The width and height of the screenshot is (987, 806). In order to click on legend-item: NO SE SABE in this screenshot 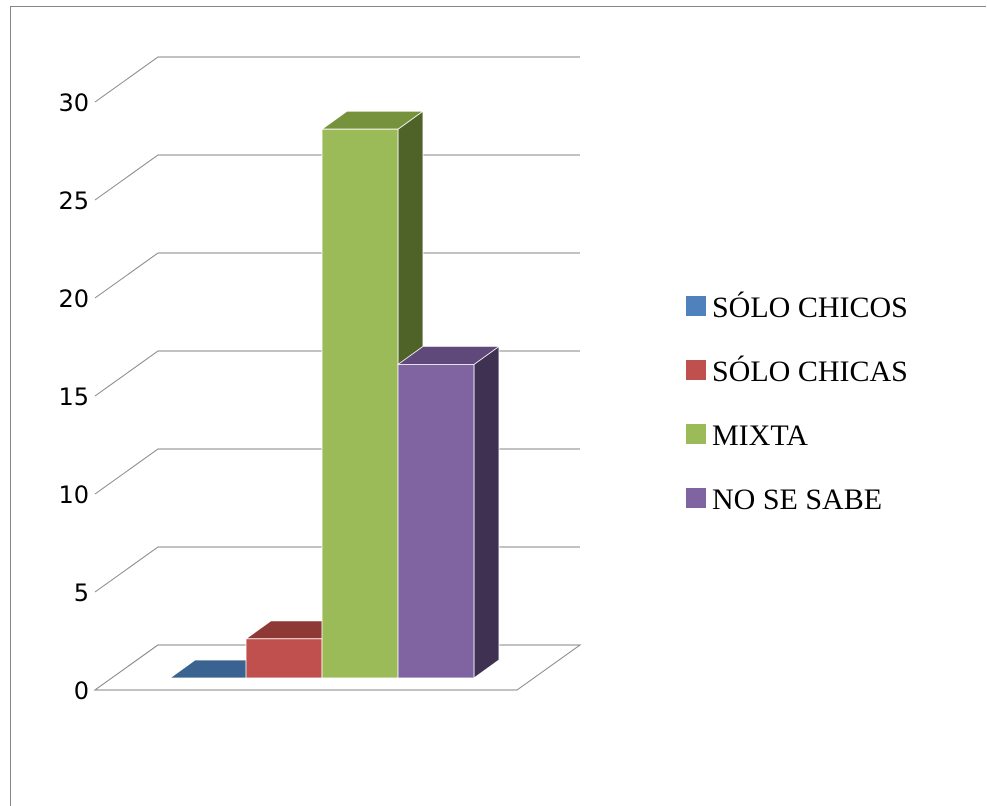, I will do `click(784, 499)`.